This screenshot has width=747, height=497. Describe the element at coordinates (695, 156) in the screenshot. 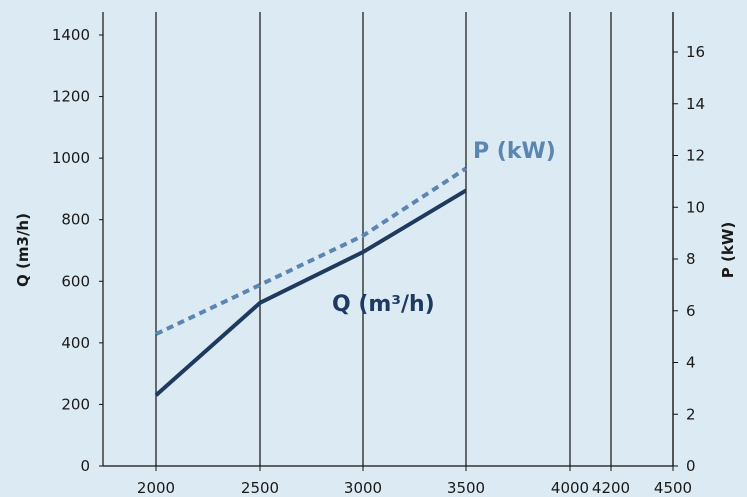

I see `right-y-tick-label-12: 12` at that location.